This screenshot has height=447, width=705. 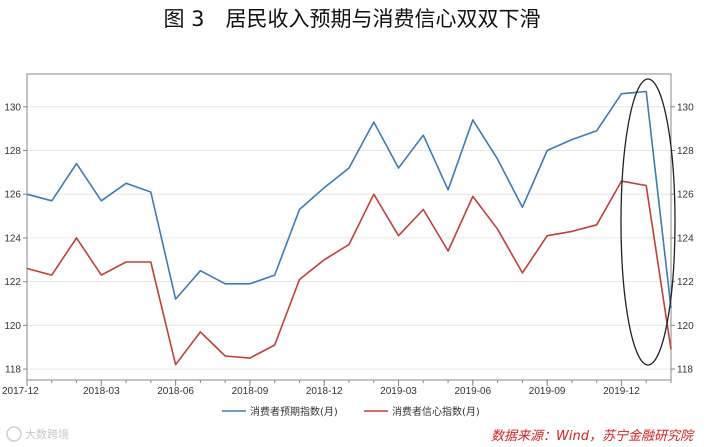 What do you see at coordinates (175, 391) in the screenshot?
I see `x-tick-label: 2018-06` at bounding box center [175, 391].